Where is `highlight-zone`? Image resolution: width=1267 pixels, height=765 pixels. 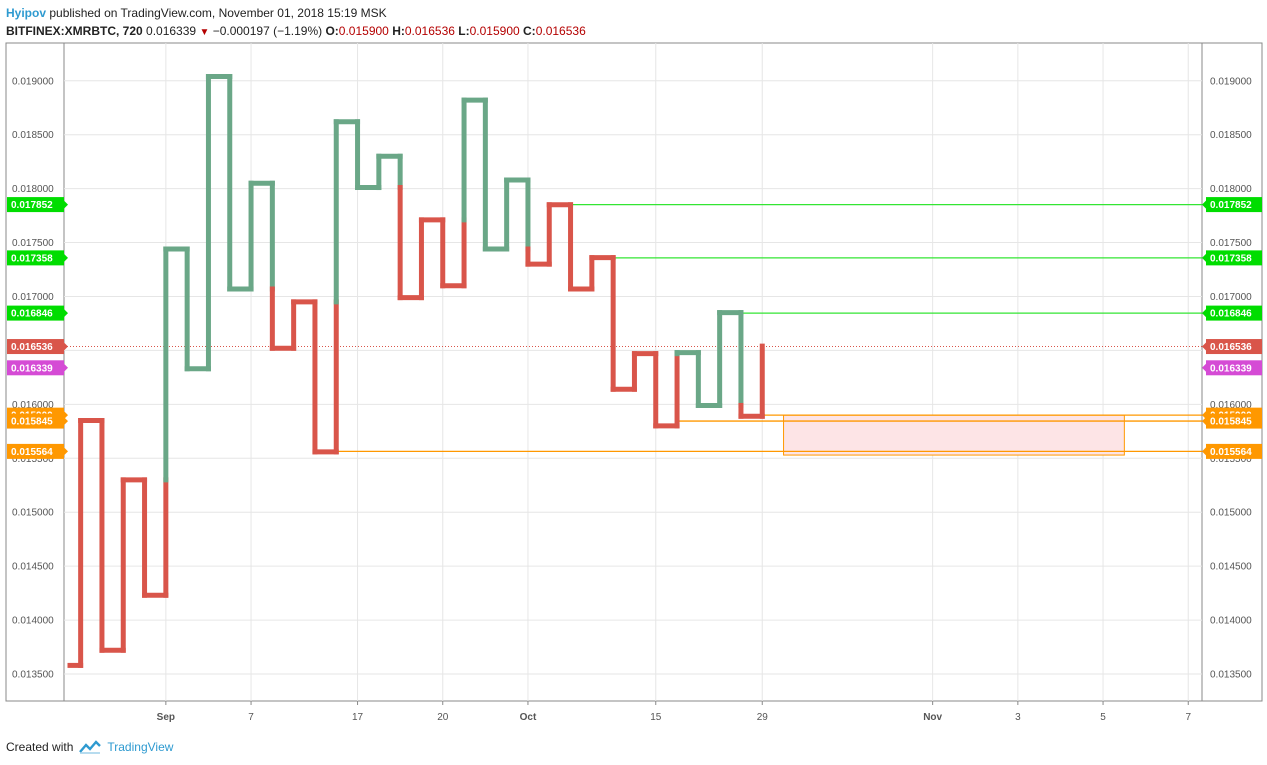
highlight-zone is located at coordinates (954, 435).